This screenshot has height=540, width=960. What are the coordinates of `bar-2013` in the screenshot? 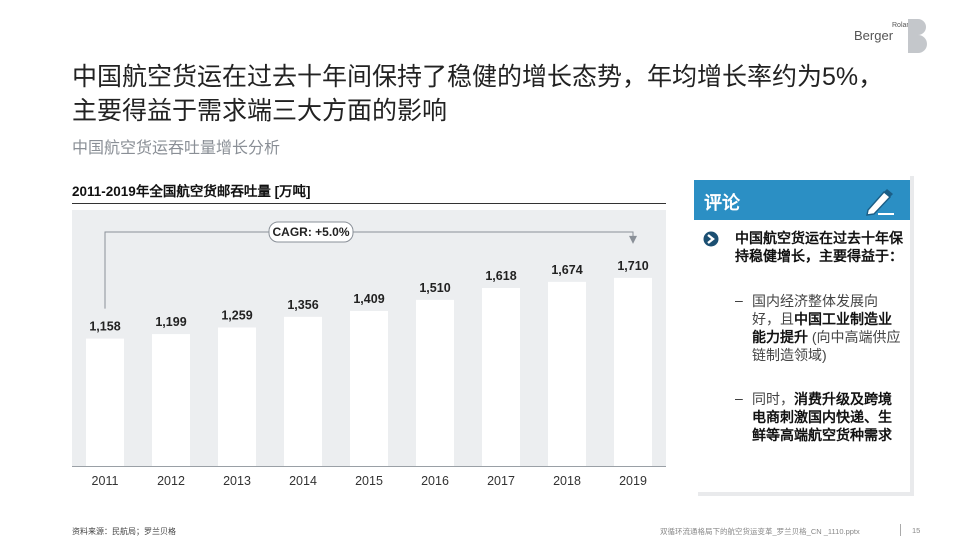 It's located at (237, 396).